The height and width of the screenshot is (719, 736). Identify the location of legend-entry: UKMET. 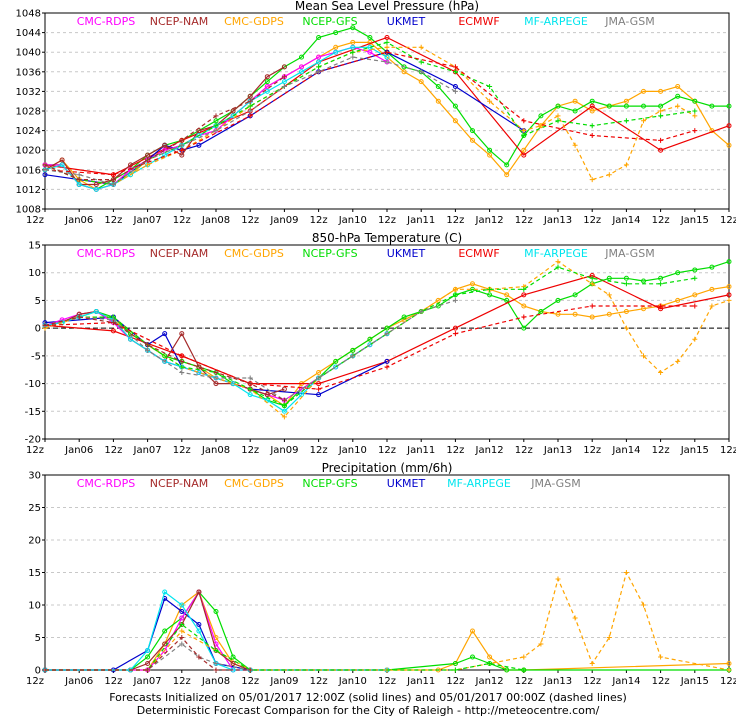
(406, 483).